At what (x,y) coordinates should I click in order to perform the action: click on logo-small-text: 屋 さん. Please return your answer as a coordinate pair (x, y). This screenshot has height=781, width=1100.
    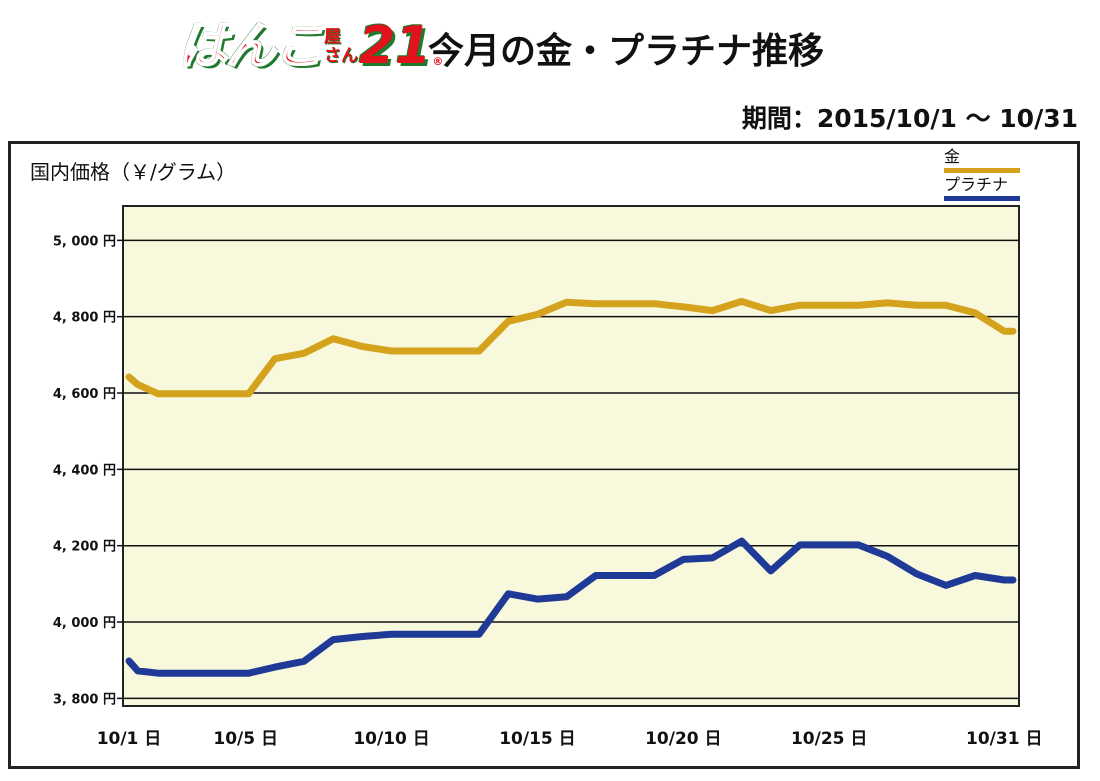
    Looking at the image, I should click on (341, 47).